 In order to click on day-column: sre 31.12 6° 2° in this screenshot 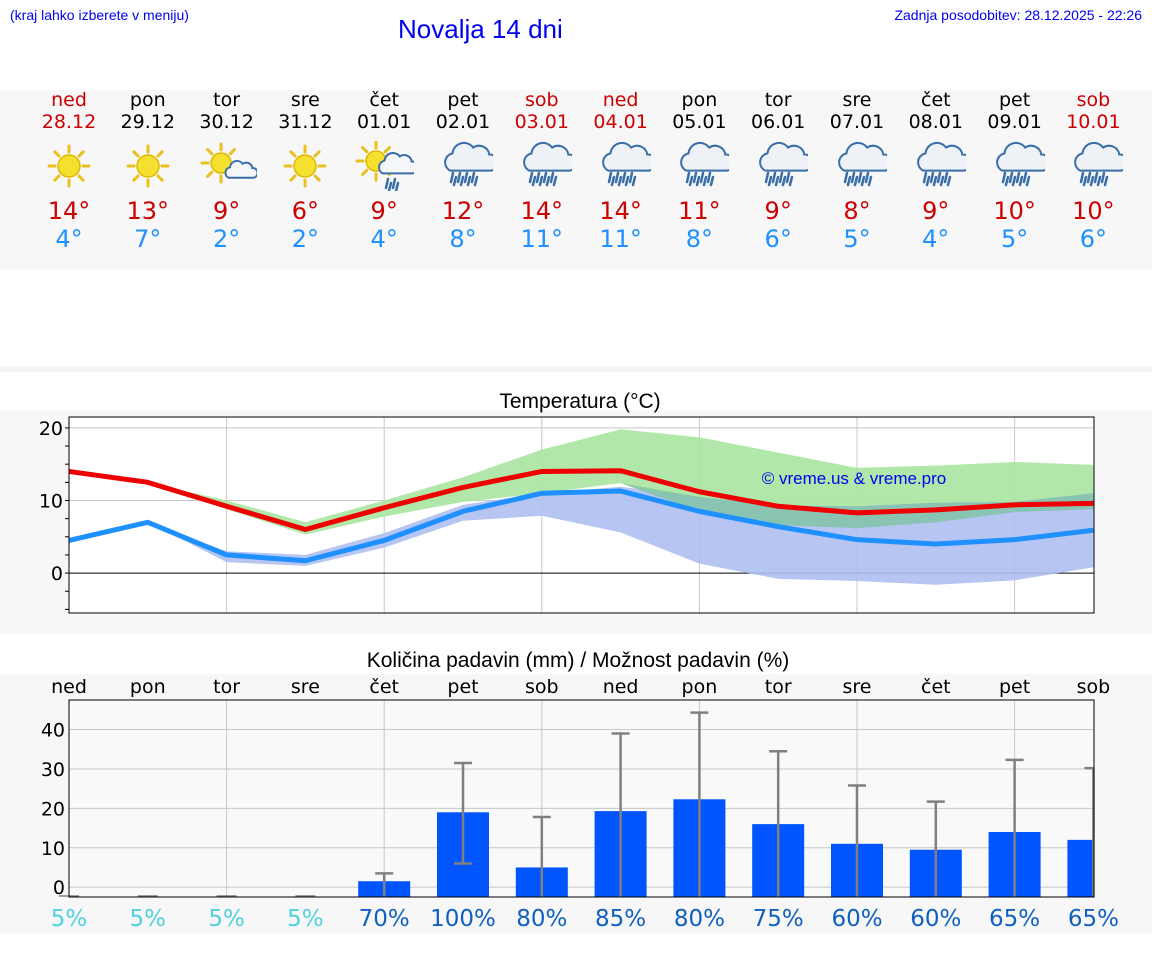, I will do `click(305, 175)`.